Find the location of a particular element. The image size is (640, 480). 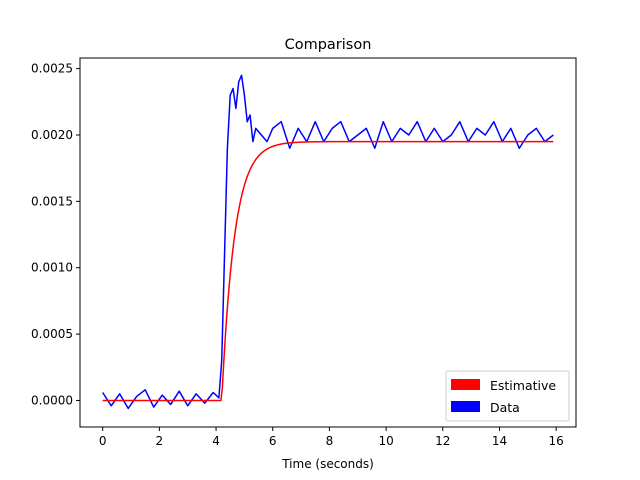

legend-label-data: Data is located at coordinates (505, 407).